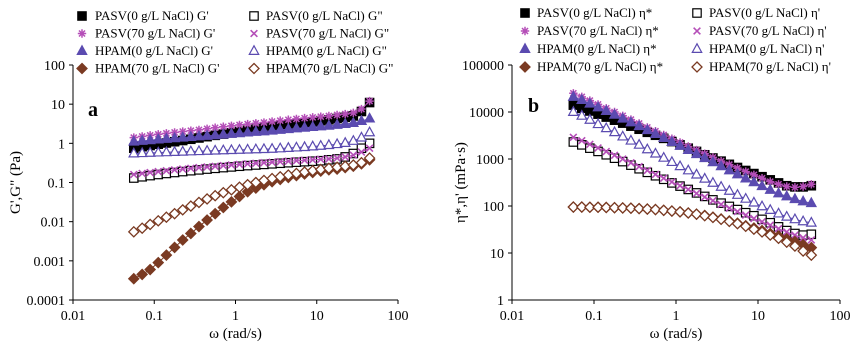 The height and width of the screenshot is (342, 850). I want to click on x-axis-label: ω (rad/s), so click(235, 334).